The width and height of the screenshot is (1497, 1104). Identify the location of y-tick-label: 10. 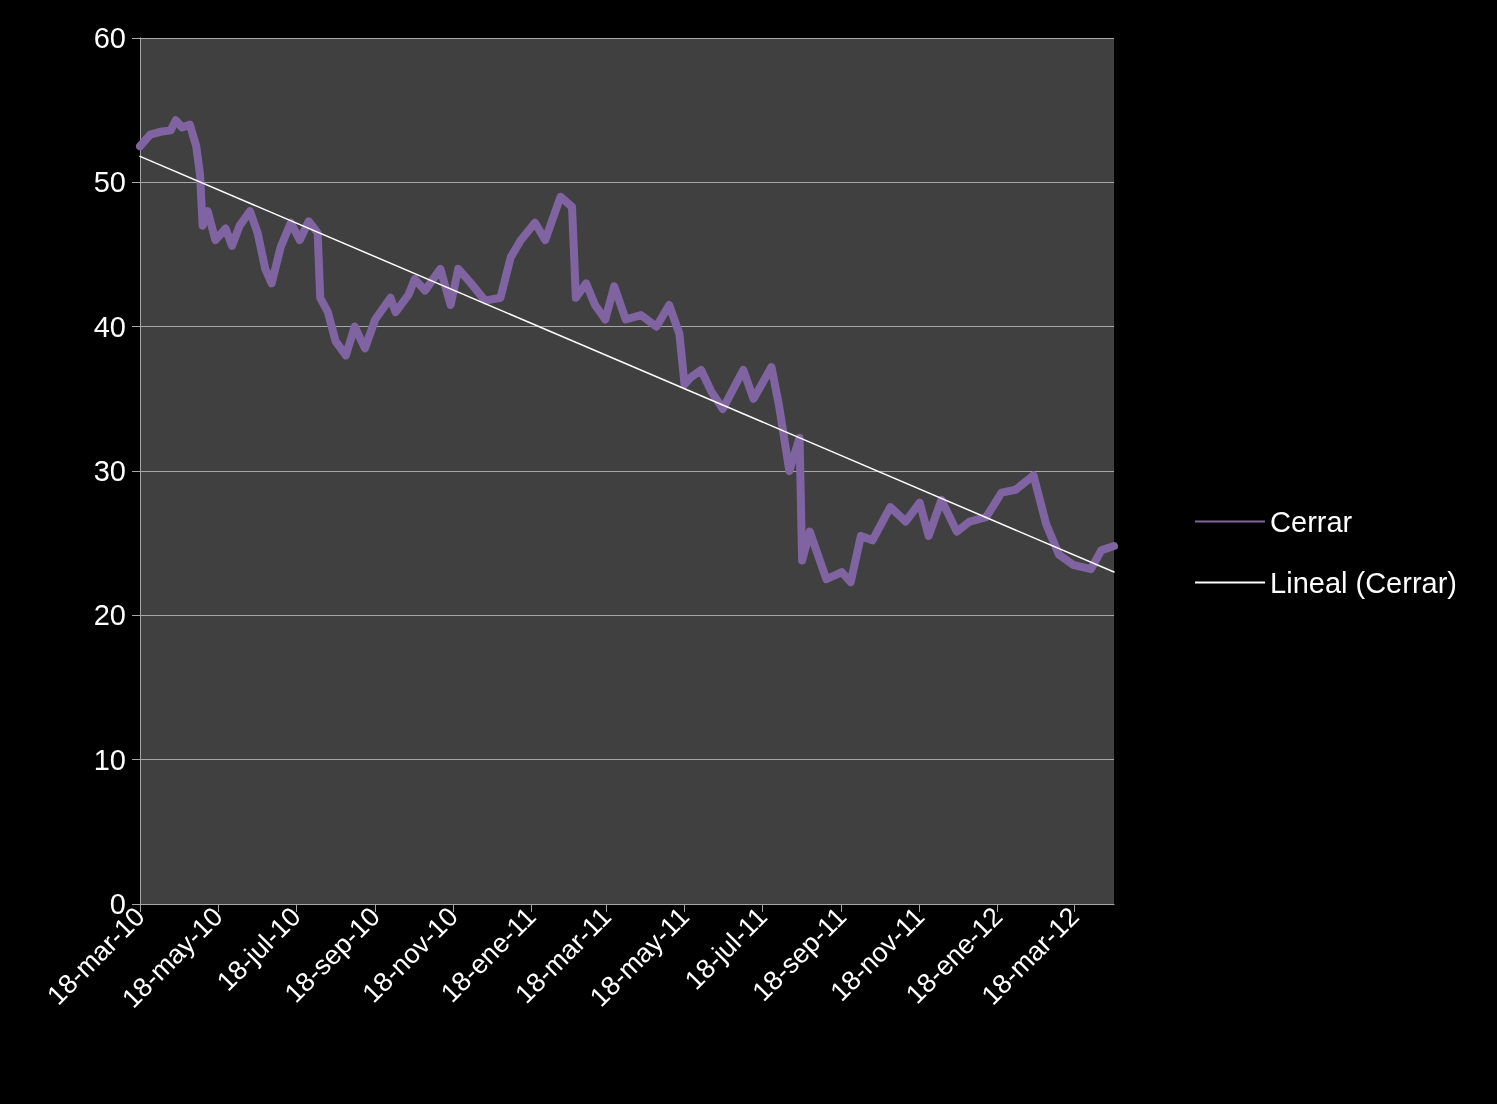
(109, 759).